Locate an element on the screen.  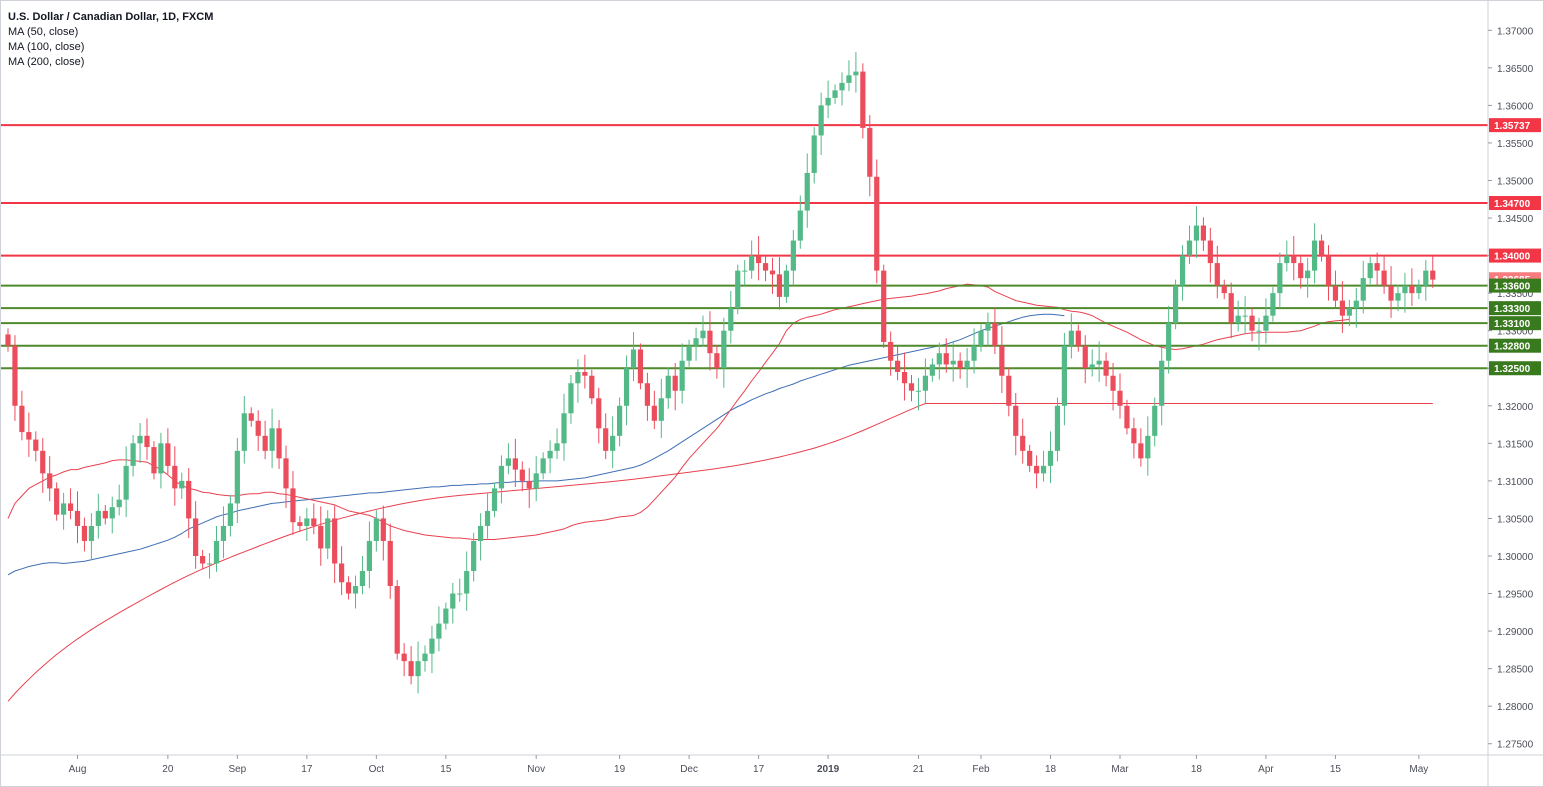
y-tick-label: 1.36000 is located at coordinates (1515, 106).